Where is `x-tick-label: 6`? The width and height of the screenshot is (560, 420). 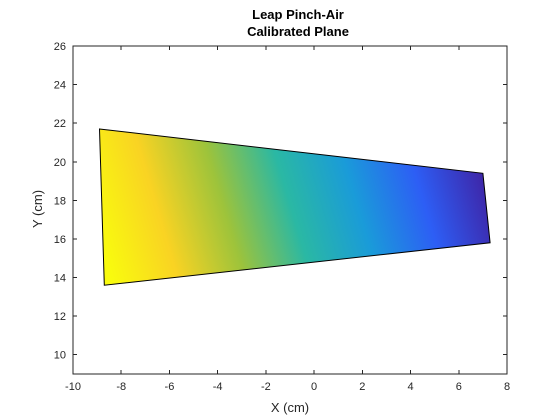 x-tick-label: 6 is located at coordinates (459, 387).